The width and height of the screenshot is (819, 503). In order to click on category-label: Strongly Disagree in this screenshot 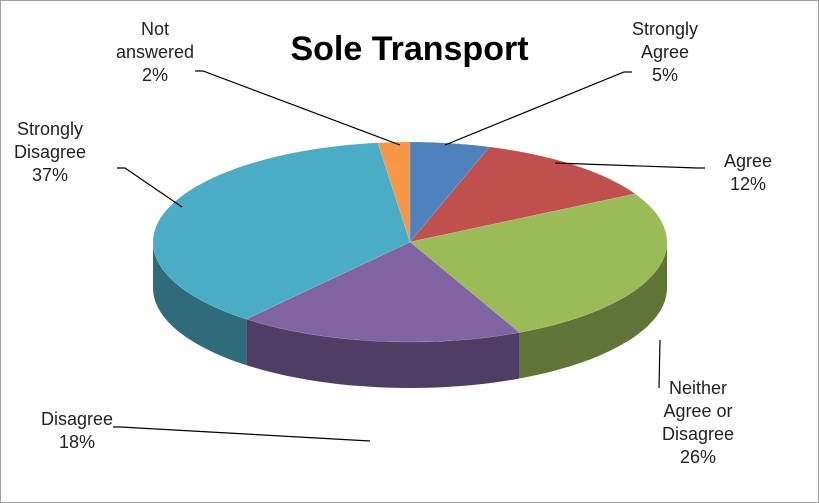, I will do `click(50, 140)`.